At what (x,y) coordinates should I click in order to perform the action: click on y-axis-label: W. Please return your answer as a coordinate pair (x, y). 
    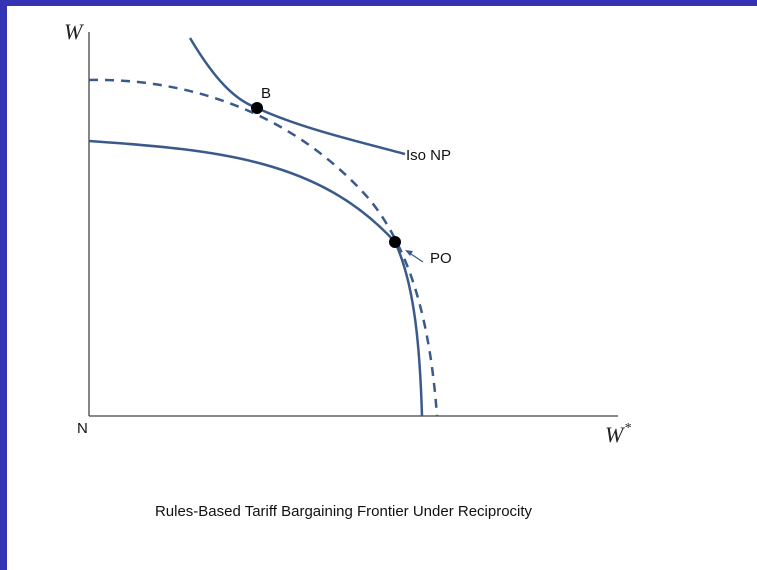
    Looking at the image, I should click on (74, 31).